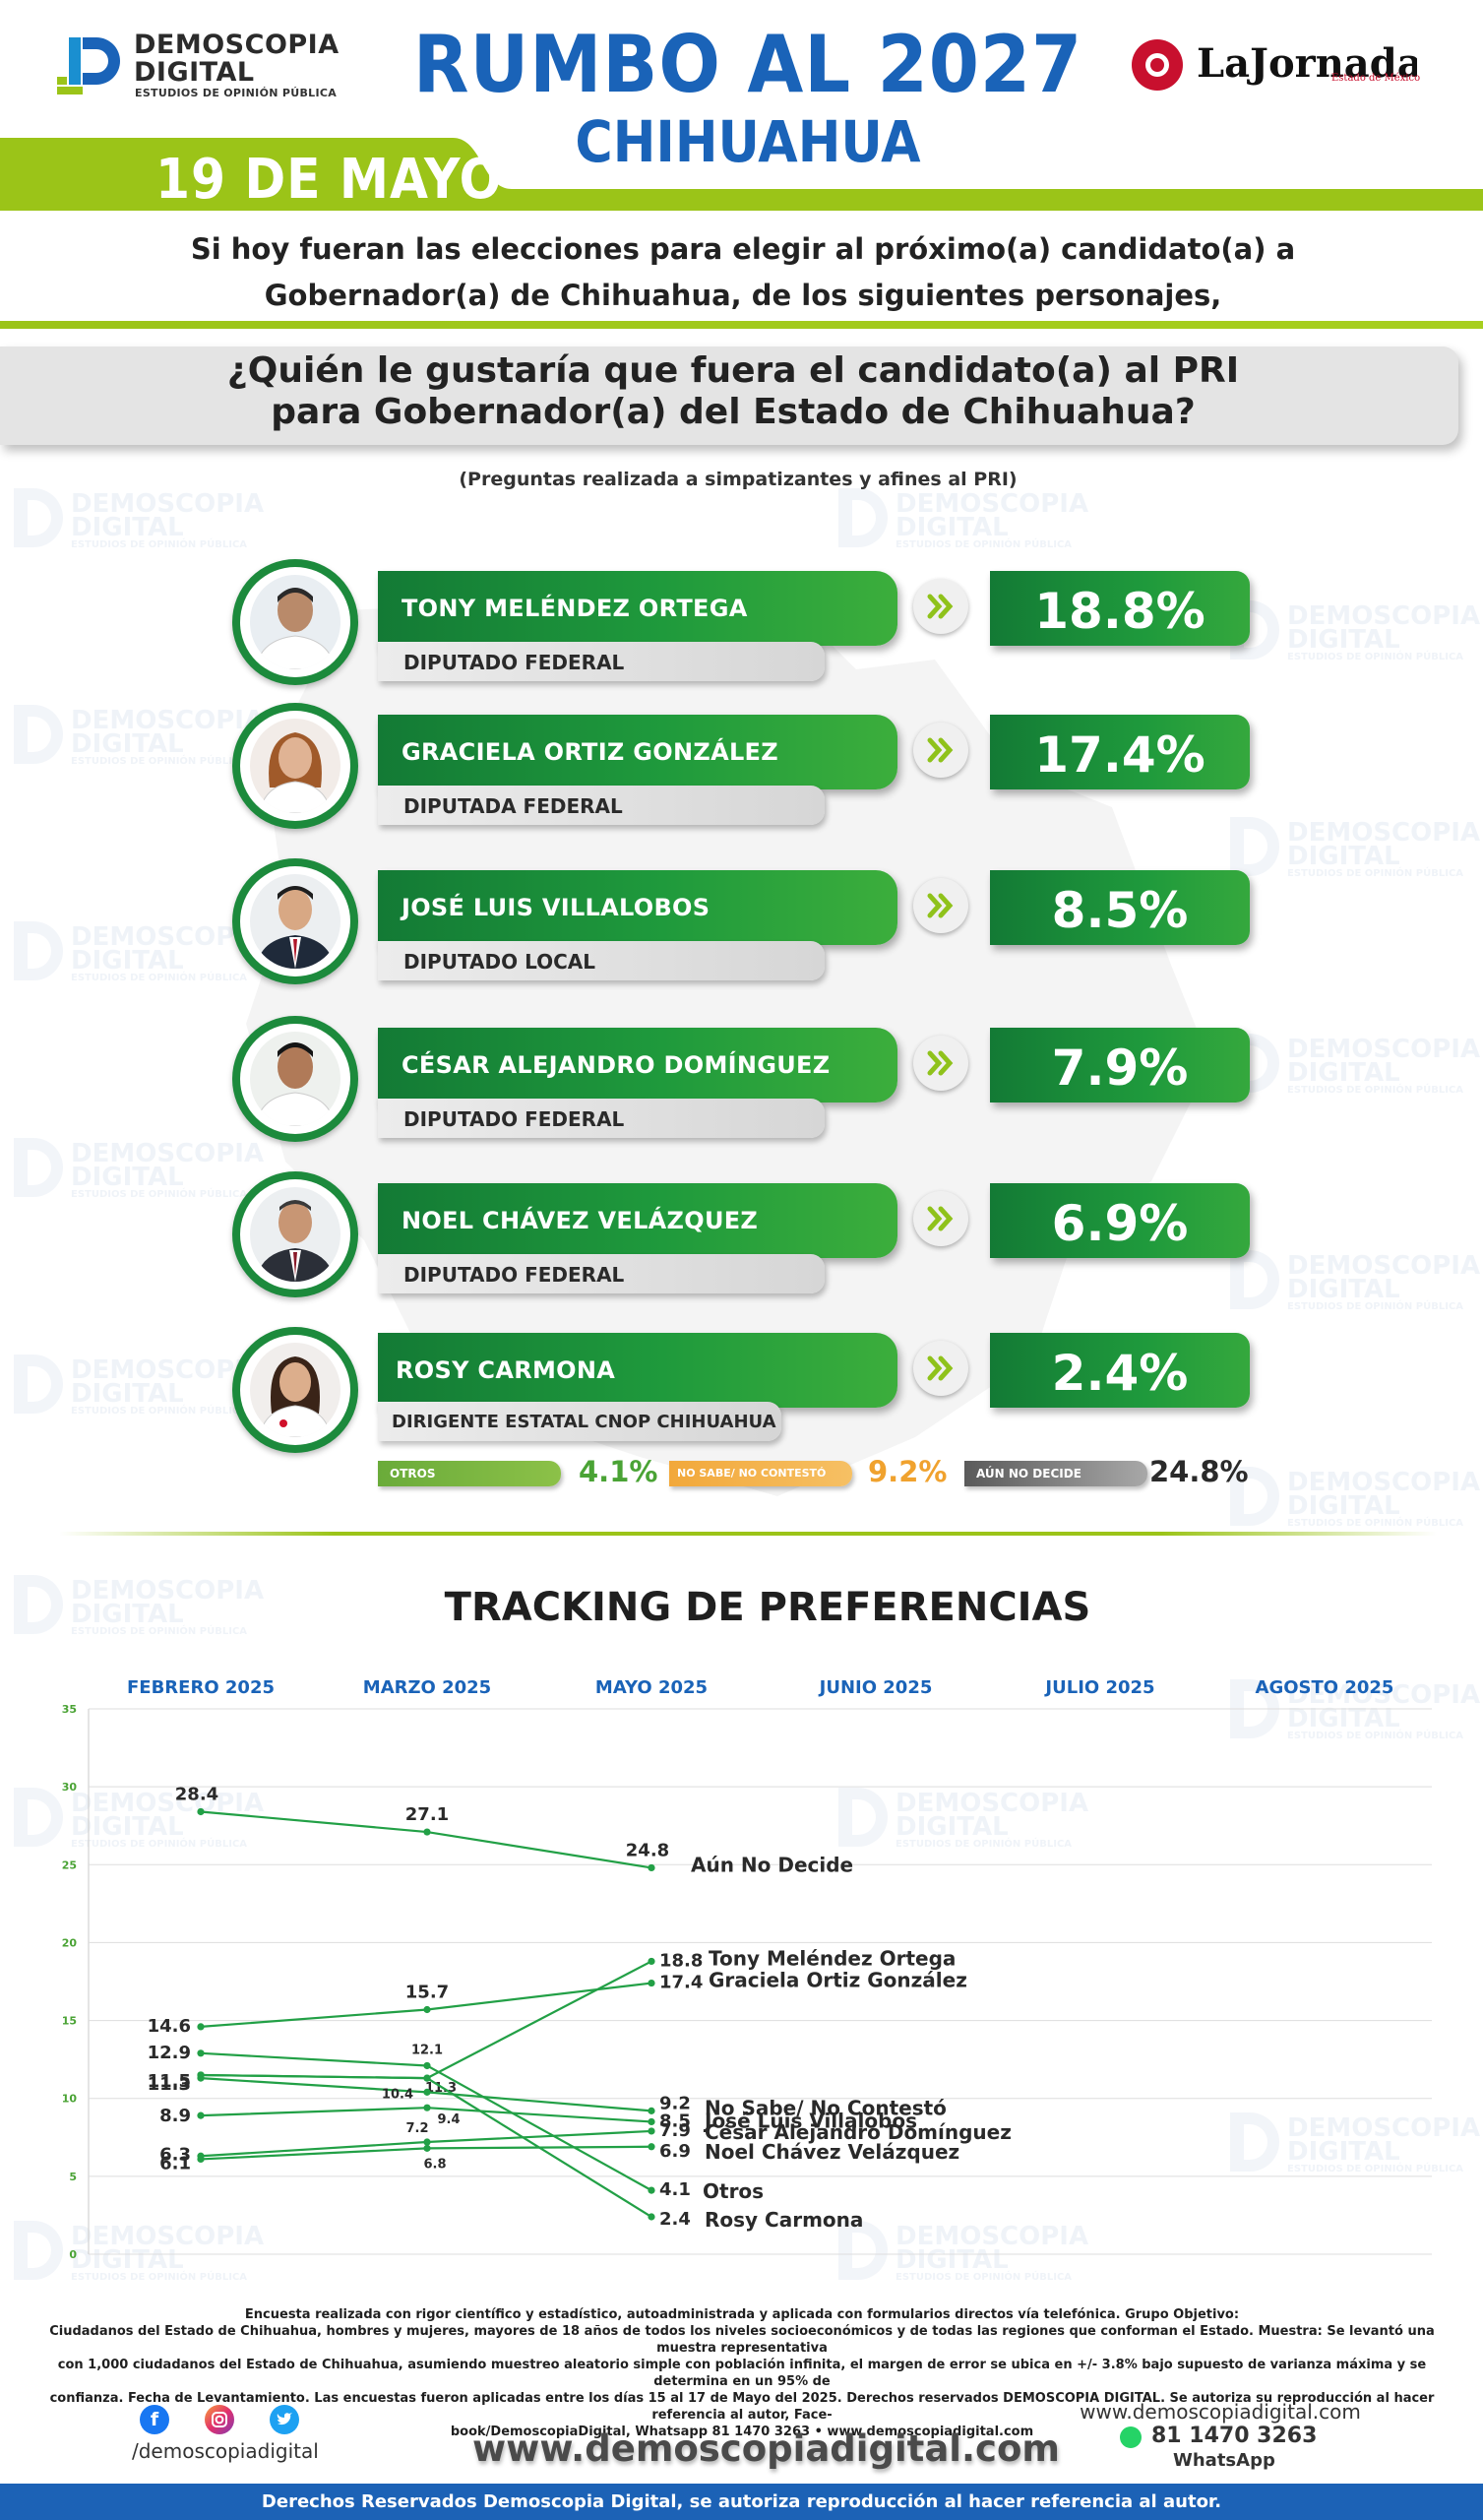  What do you see at coordinates (88, 65) in the screenshot?
I see `demoscopia-logo-icon` at bounding box center [88, 65].